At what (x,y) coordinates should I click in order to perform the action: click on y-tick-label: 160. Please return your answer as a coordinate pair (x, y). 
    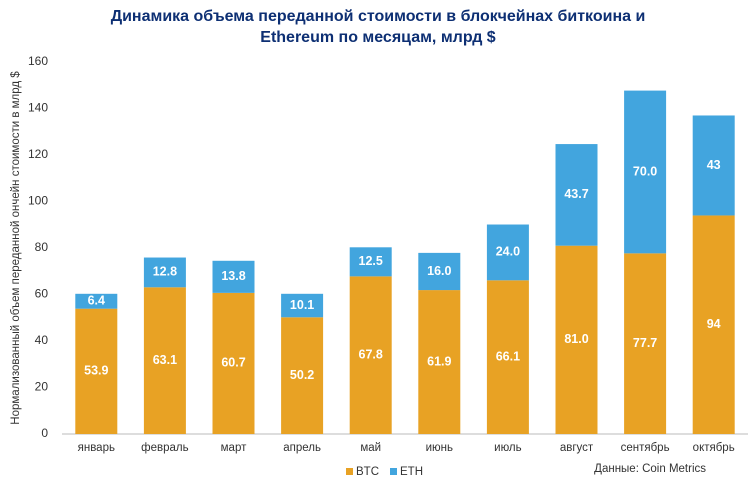
    Looking at the image, I should click on (38, 61).